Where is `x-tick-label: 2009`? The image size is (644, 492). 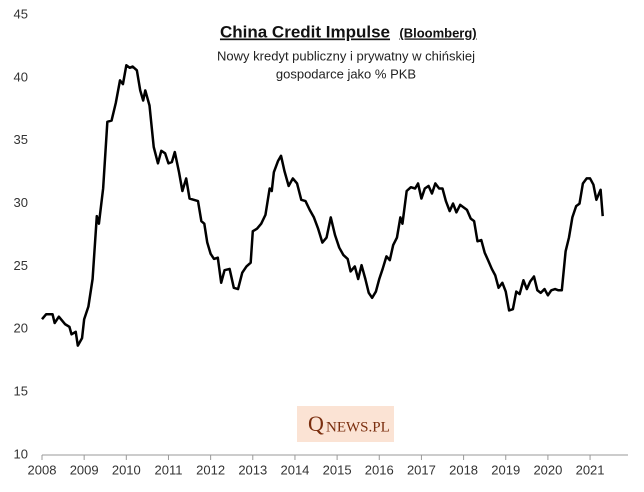 x-tick-label: 2009 is located at coordinates (84, 469).